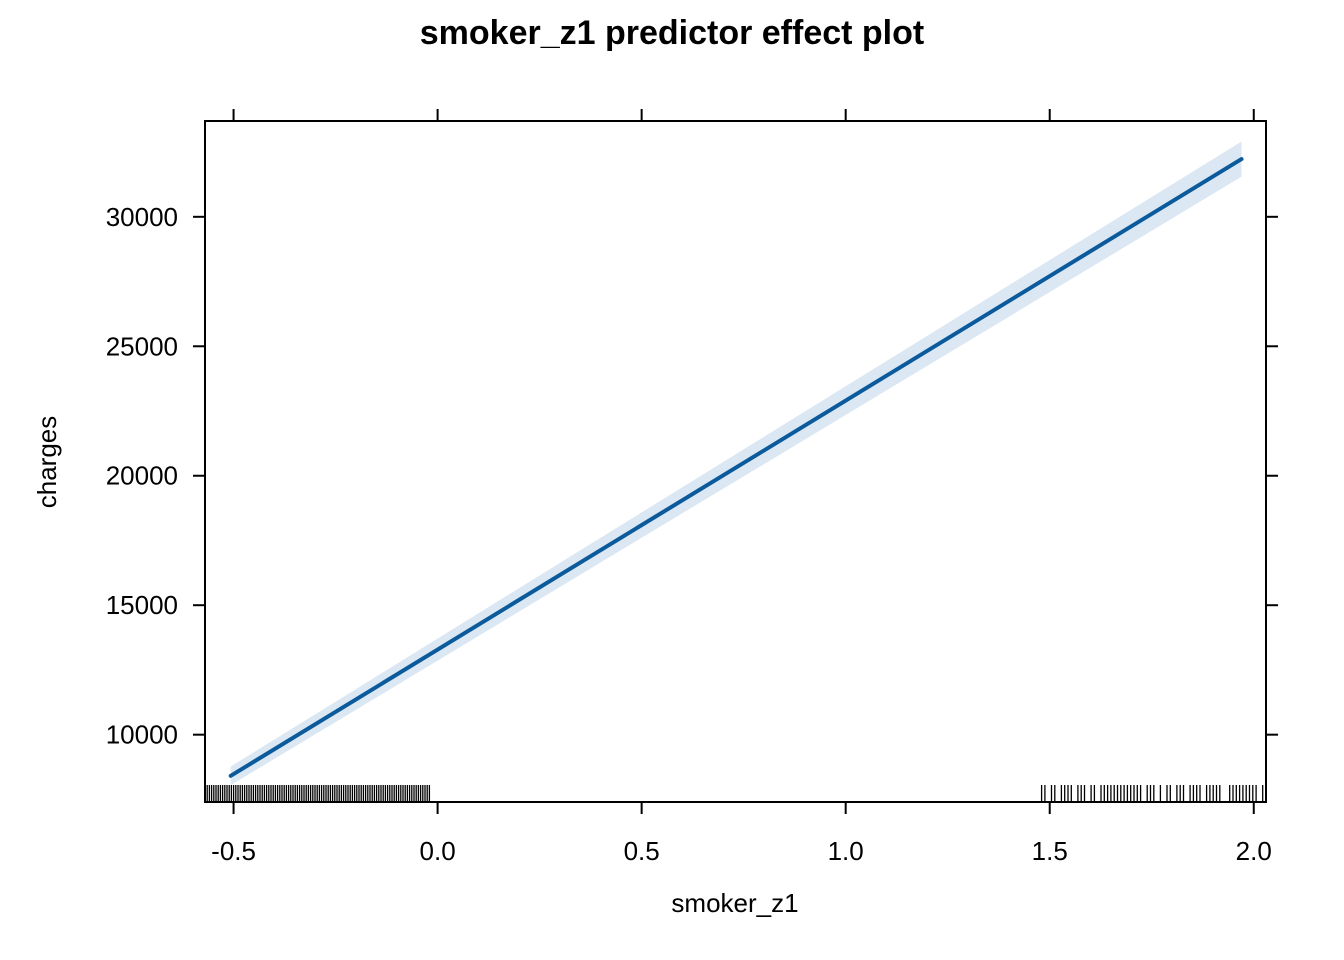  I want to click on x-tick-label: -0.5, so click(233, 851).